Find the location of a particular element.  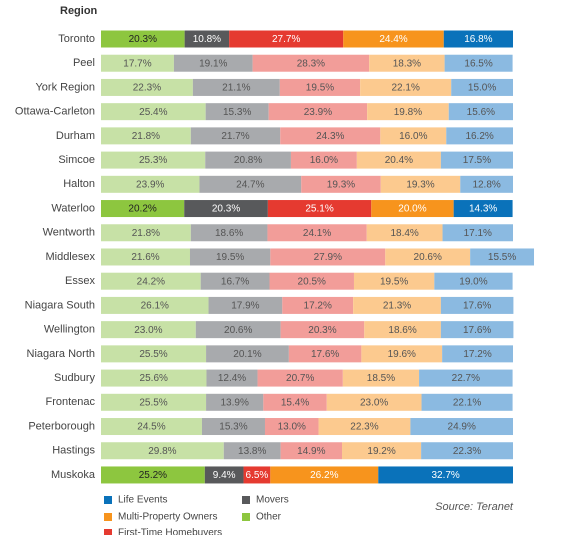

value-label: 21.8% is located at coordinates (146, 136).